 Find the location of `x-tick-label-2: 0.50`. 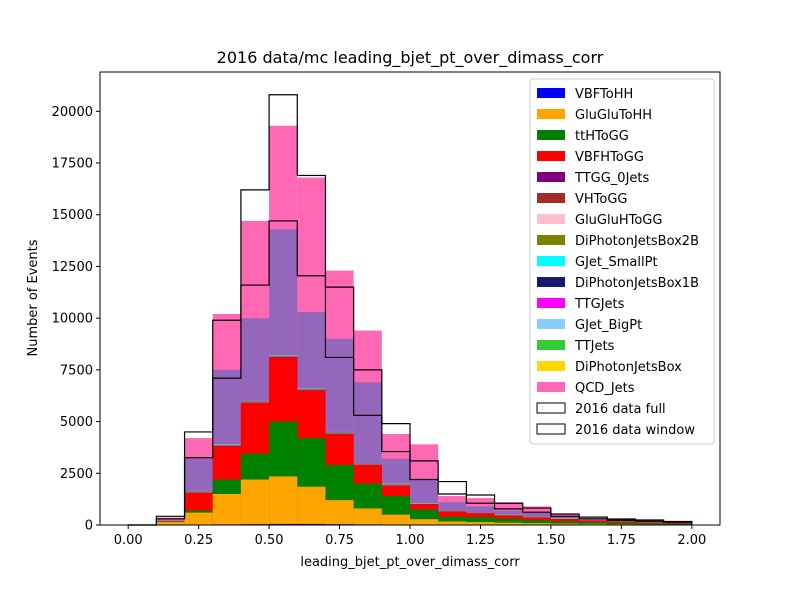

x-tick-label-2: 0.50 is located at coordinates (269, 540).